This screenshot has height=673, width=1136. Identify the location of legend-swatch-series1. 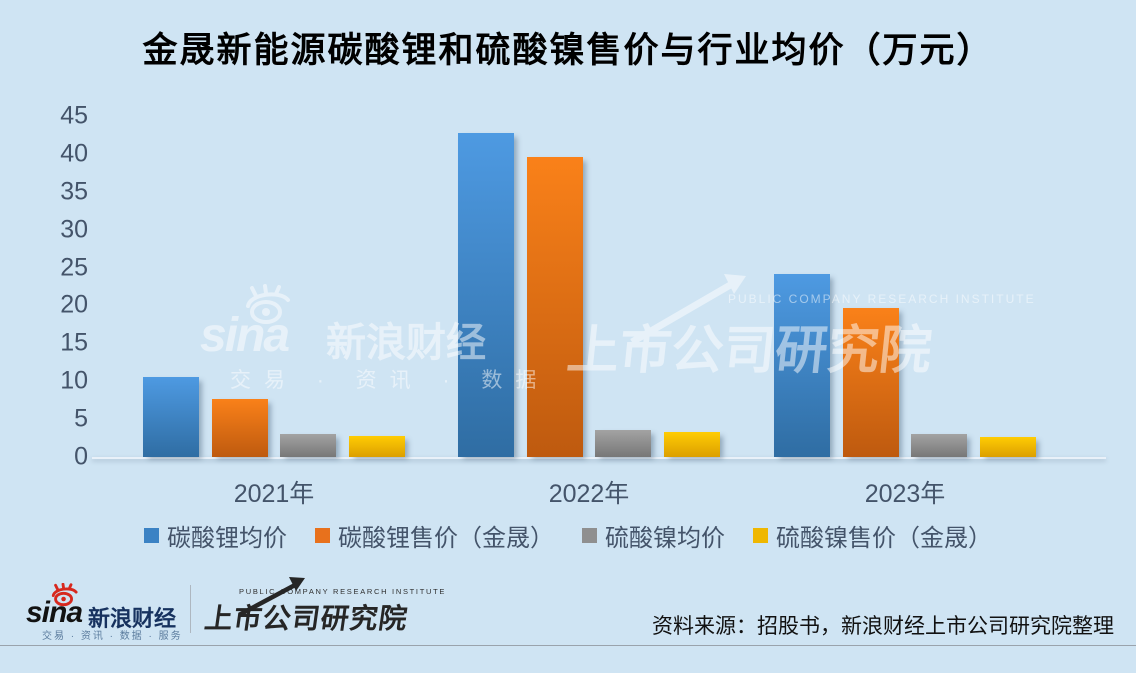
(322, 535).